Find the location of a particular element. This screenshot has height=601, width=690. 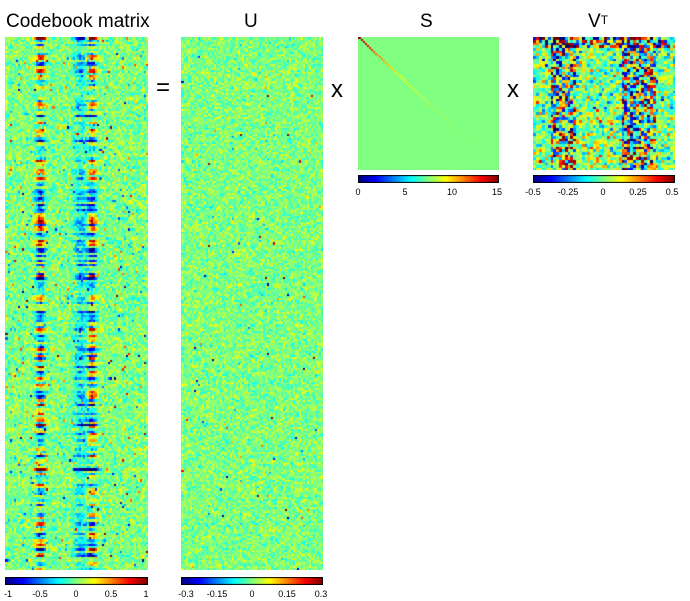

u-tick: -0.15 is located at coordinates (217, 594).